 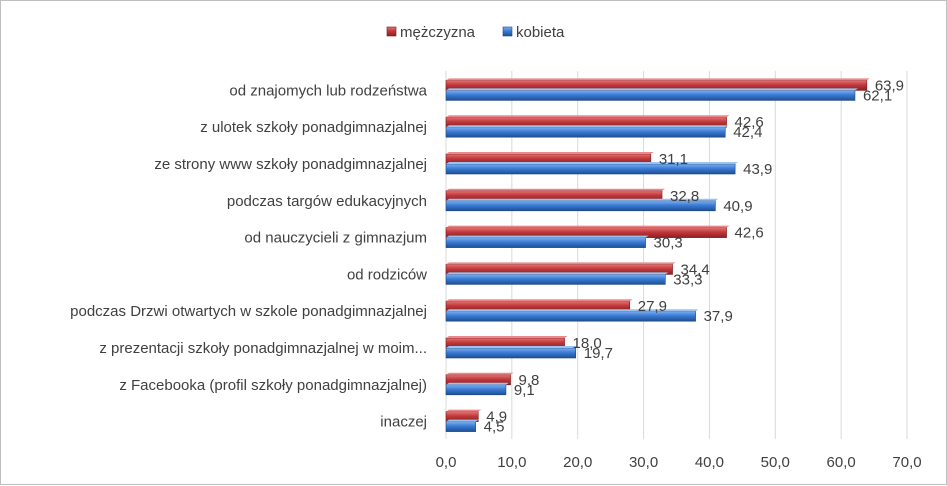 I want to click on category-label: od nauczycieli z gimnazjum, so click(x=335, y=238).